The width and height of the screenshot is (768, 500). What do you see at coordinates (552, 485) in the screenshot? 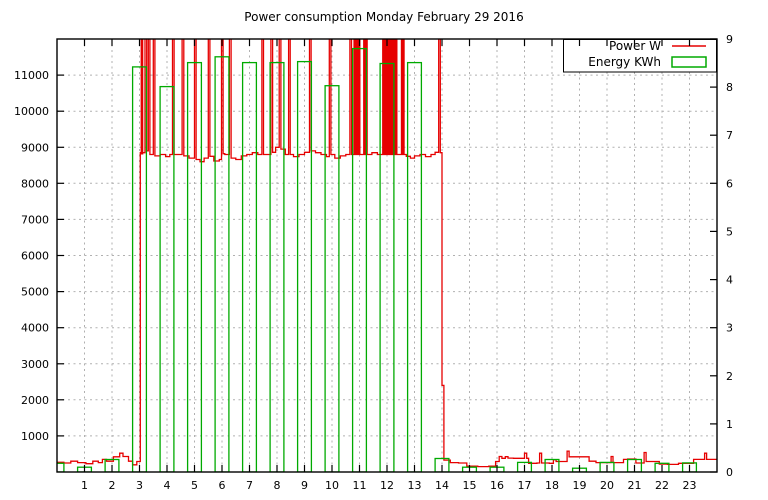
I see `svg-text: 18` at bounding box center [552, 485].